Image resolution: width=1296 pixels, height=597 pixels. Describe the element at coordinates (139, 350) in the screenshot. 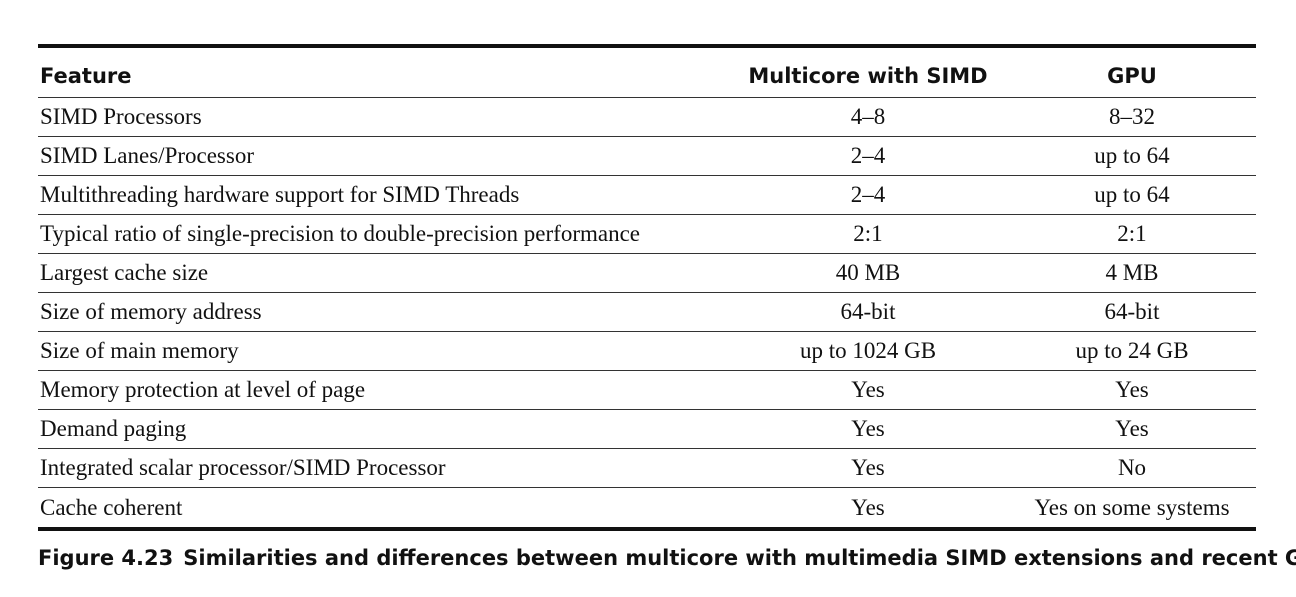

I see `feature-cell: Size of main memory` at that location.